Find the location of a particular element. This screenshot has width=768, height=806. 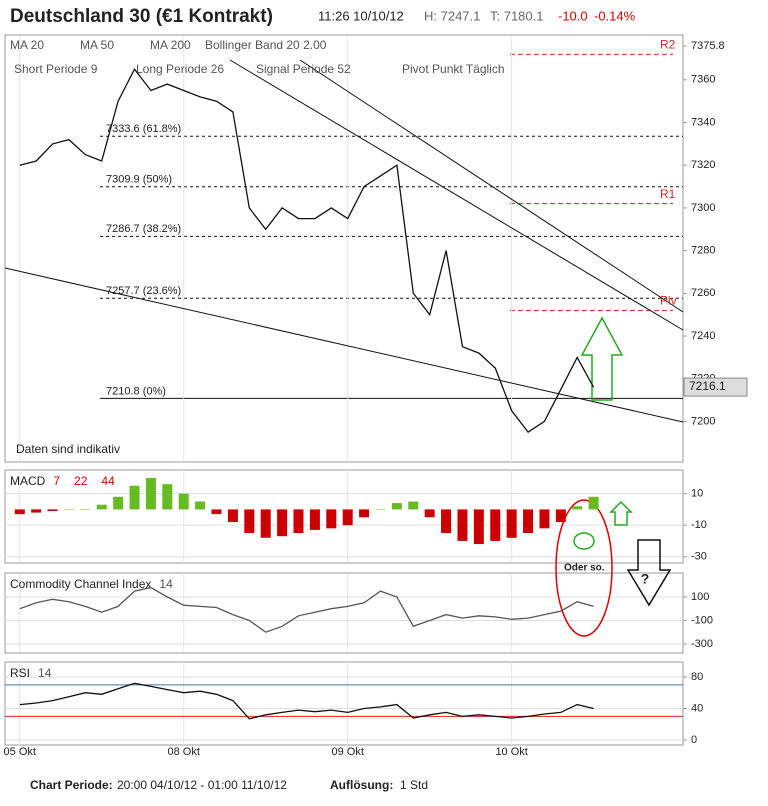

y-tick-label: 7375.8 is located at coordinates (708, 46).